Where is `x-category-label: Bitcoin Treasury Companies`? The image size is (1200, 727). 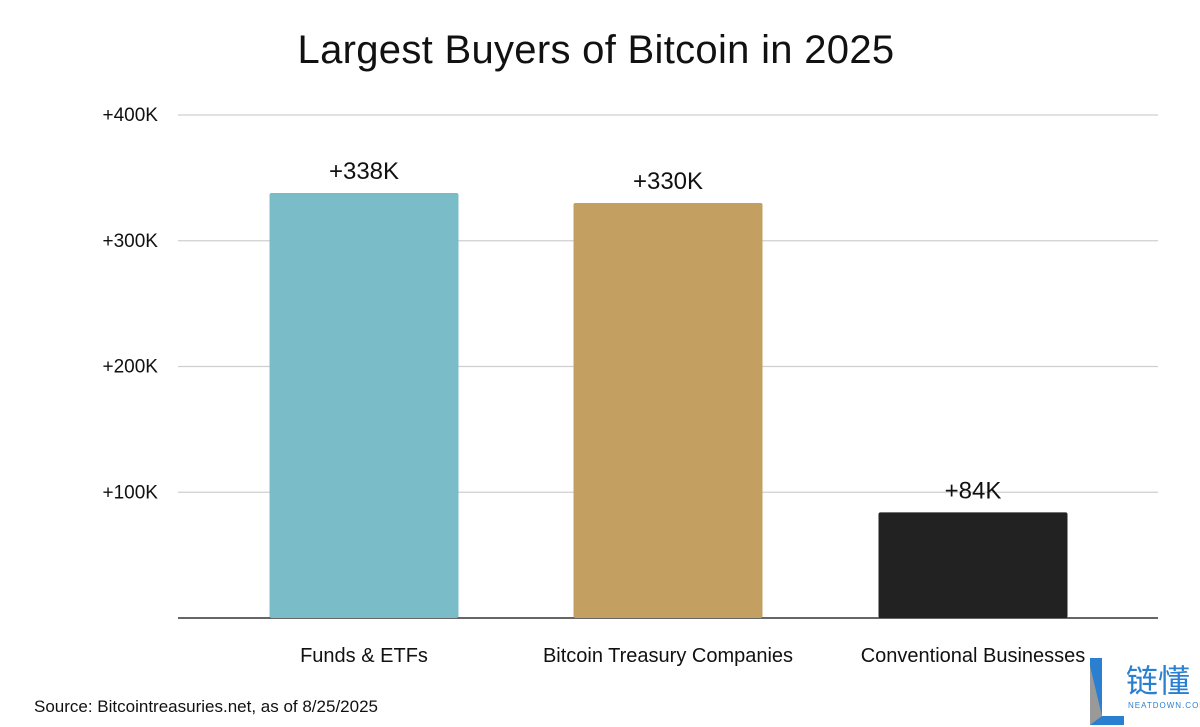 x-category-label: Bitcoin Treasury Companies is located at coordinates (668, 656).